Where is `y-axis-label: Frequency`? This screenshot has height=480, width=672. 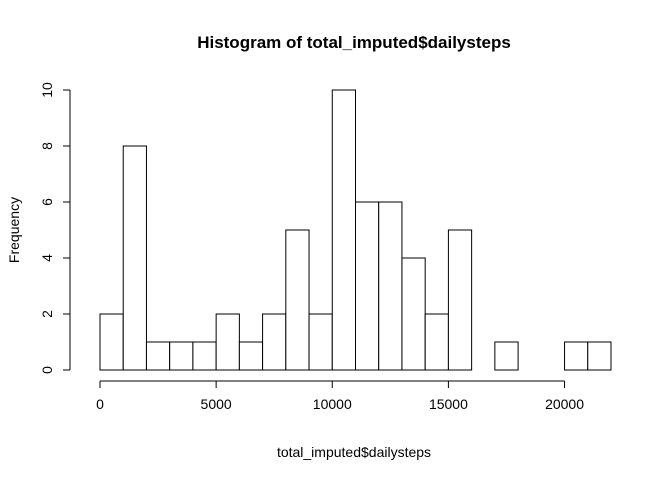 y-axis-label: Frequency is located at coordinates (14, 230).